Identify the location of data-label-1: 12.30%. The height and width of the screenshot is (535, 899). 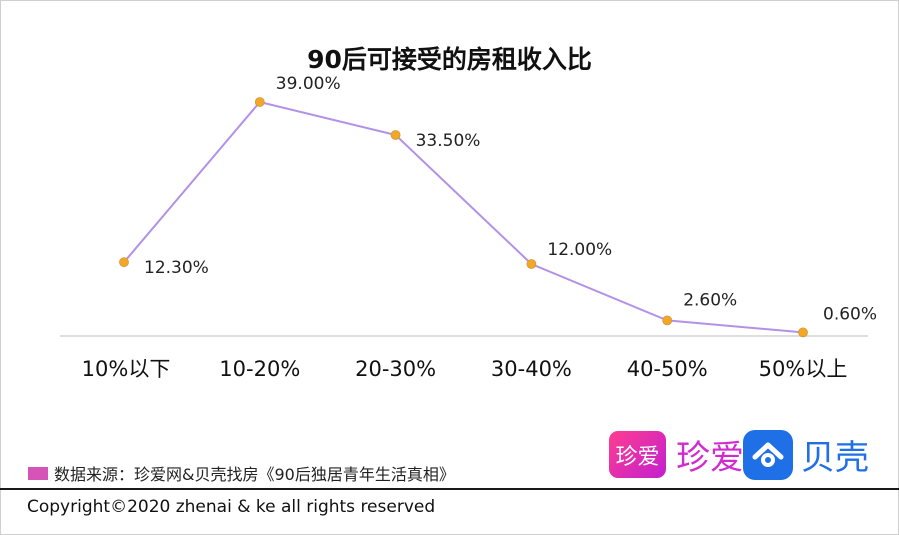
(176, 268).